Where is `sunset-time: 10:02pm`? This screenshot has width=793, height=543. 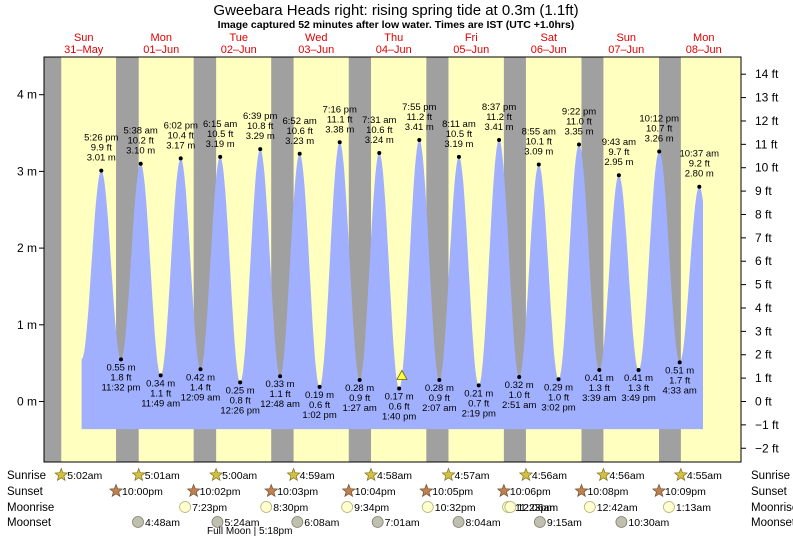 sunset-time: 10:02pm is located at coordinates (220, 492).